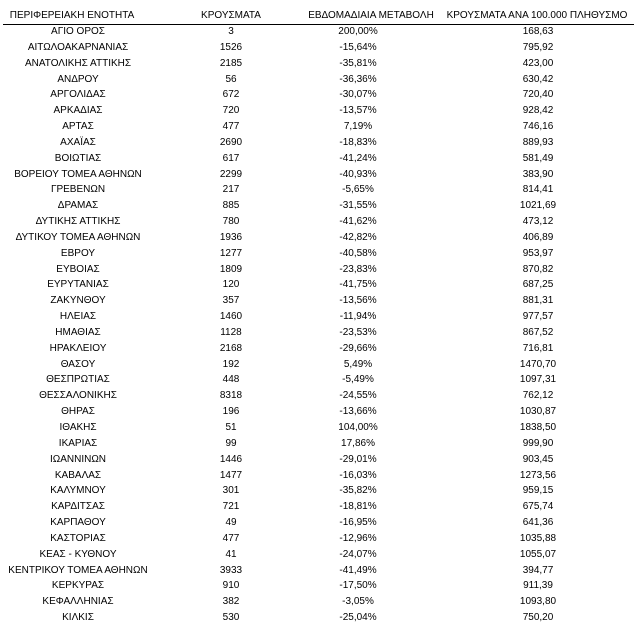 This screenshot has width=634, height=625. I want to click on cases-cell: 1526, so click(231, 47).